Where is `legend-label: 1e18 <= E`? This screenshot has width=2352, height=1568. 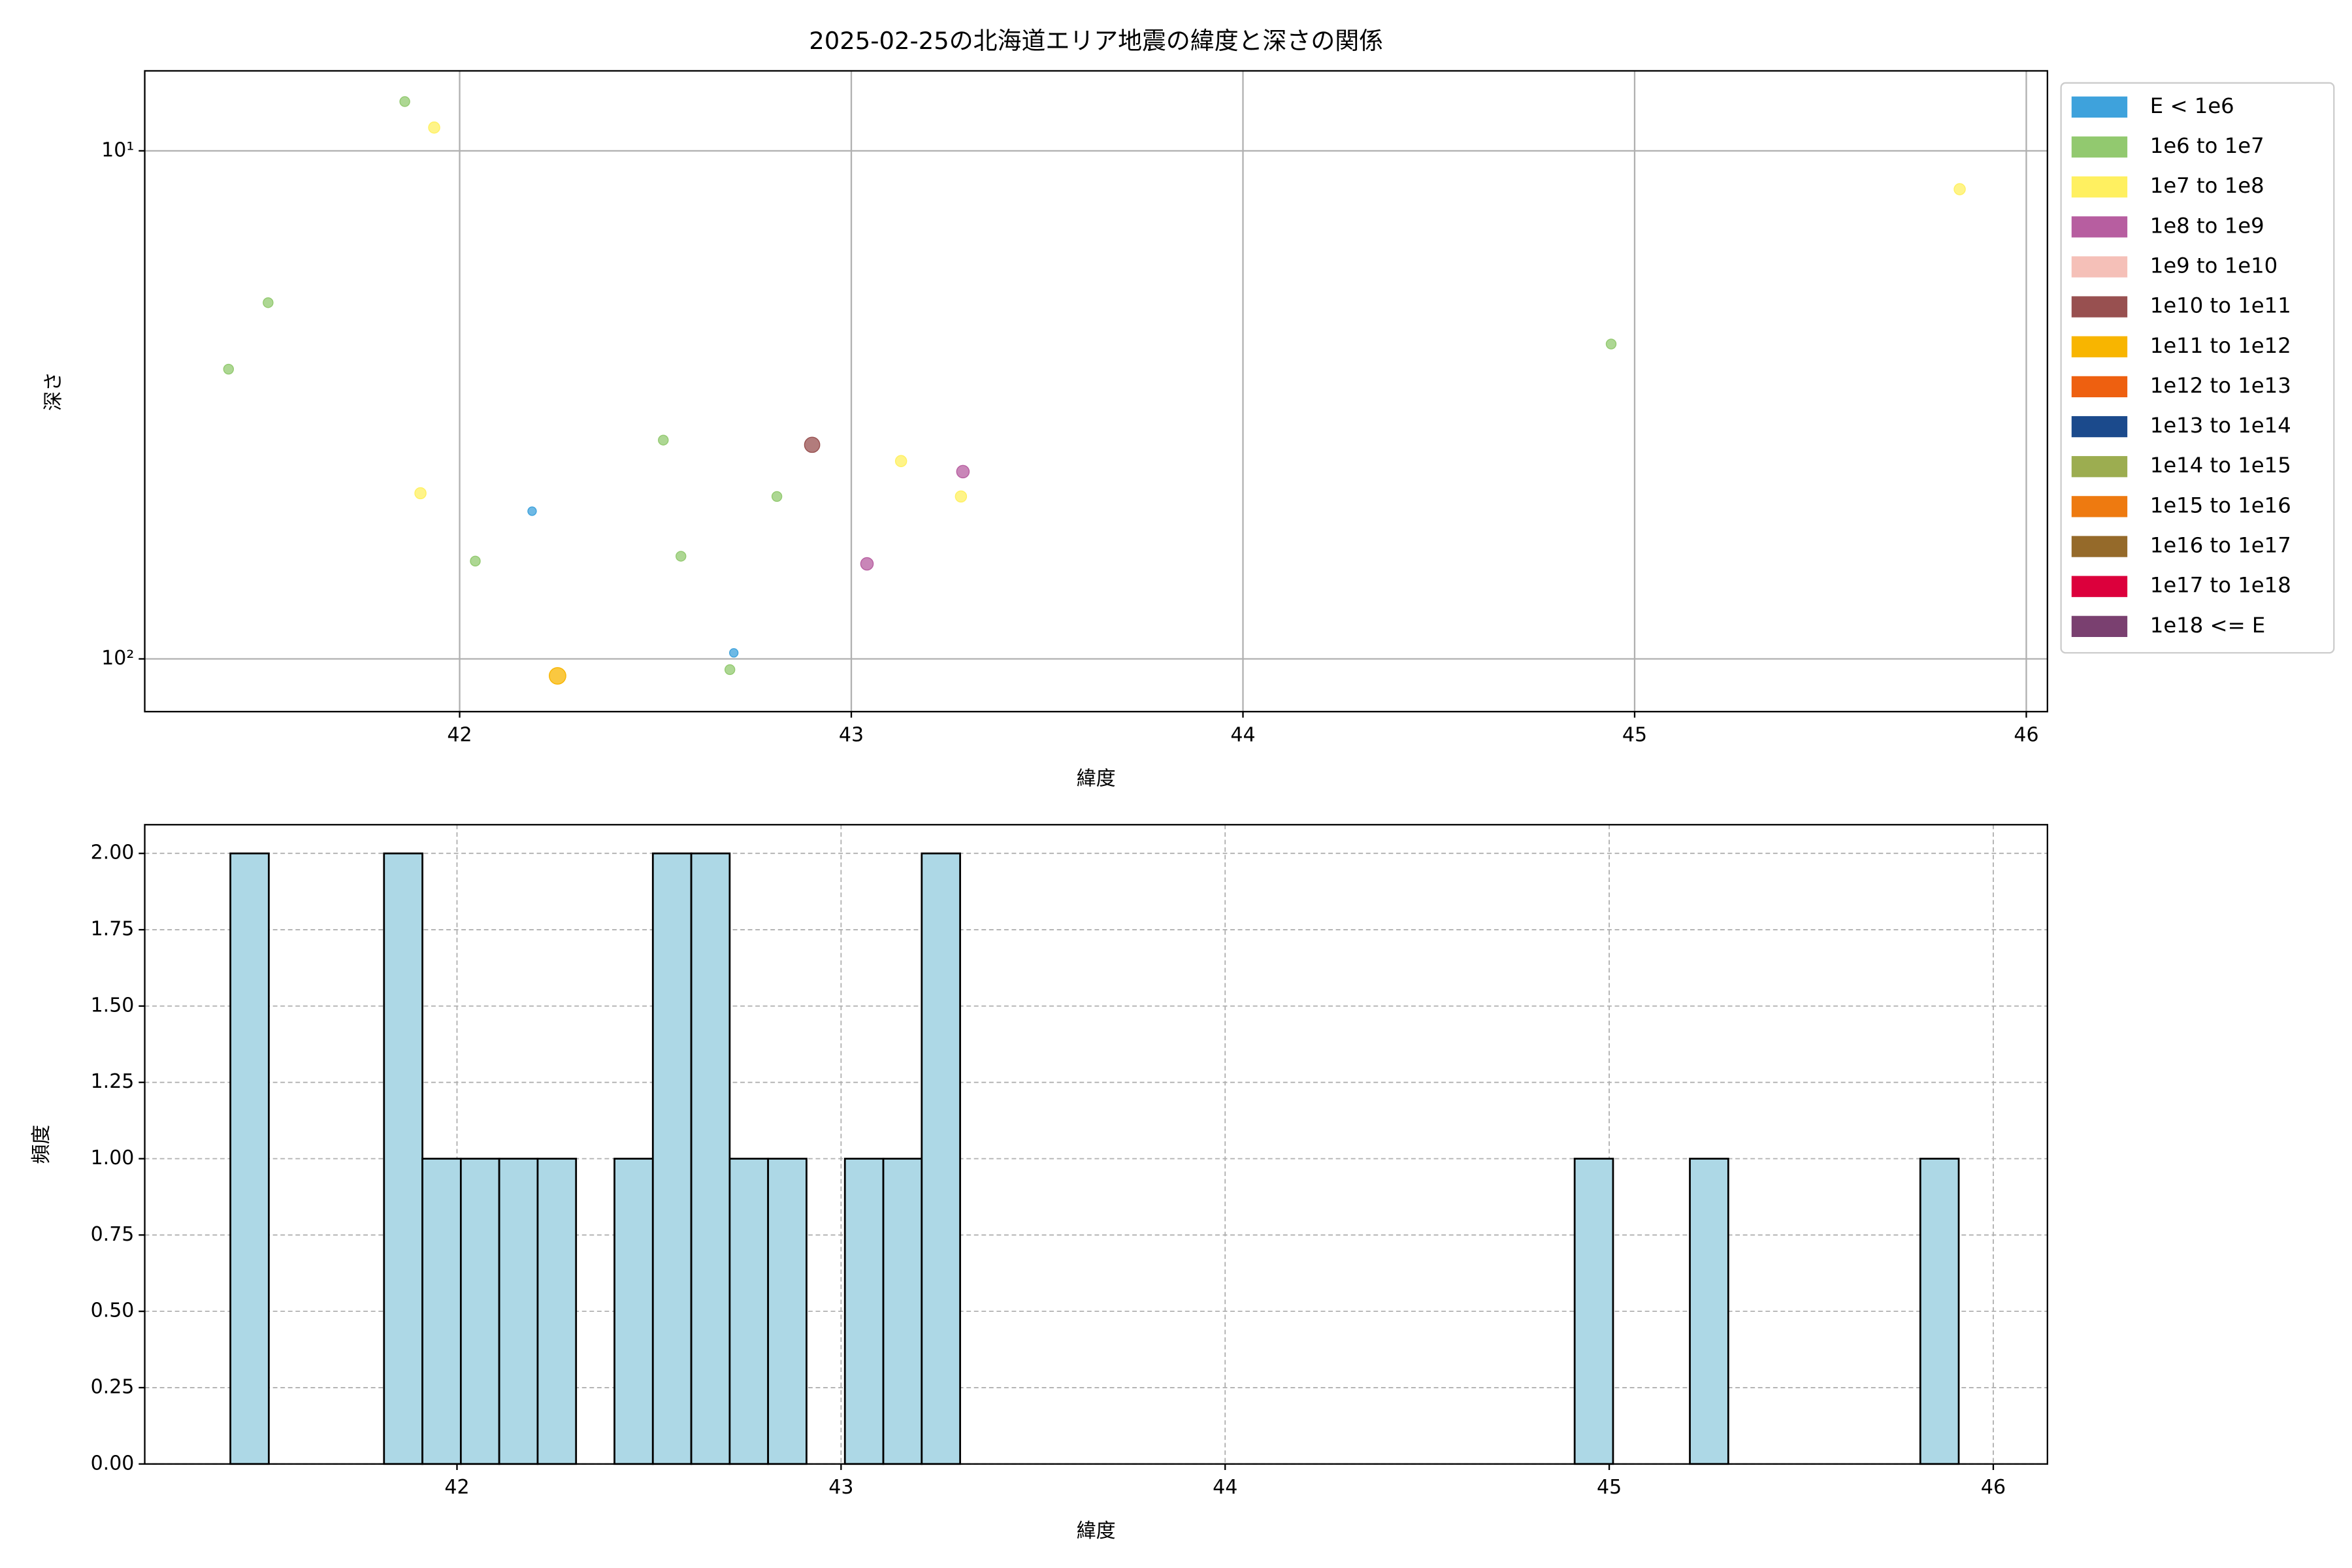
legend-label: 1e18 <= E is located at coordinates (2208, 625).